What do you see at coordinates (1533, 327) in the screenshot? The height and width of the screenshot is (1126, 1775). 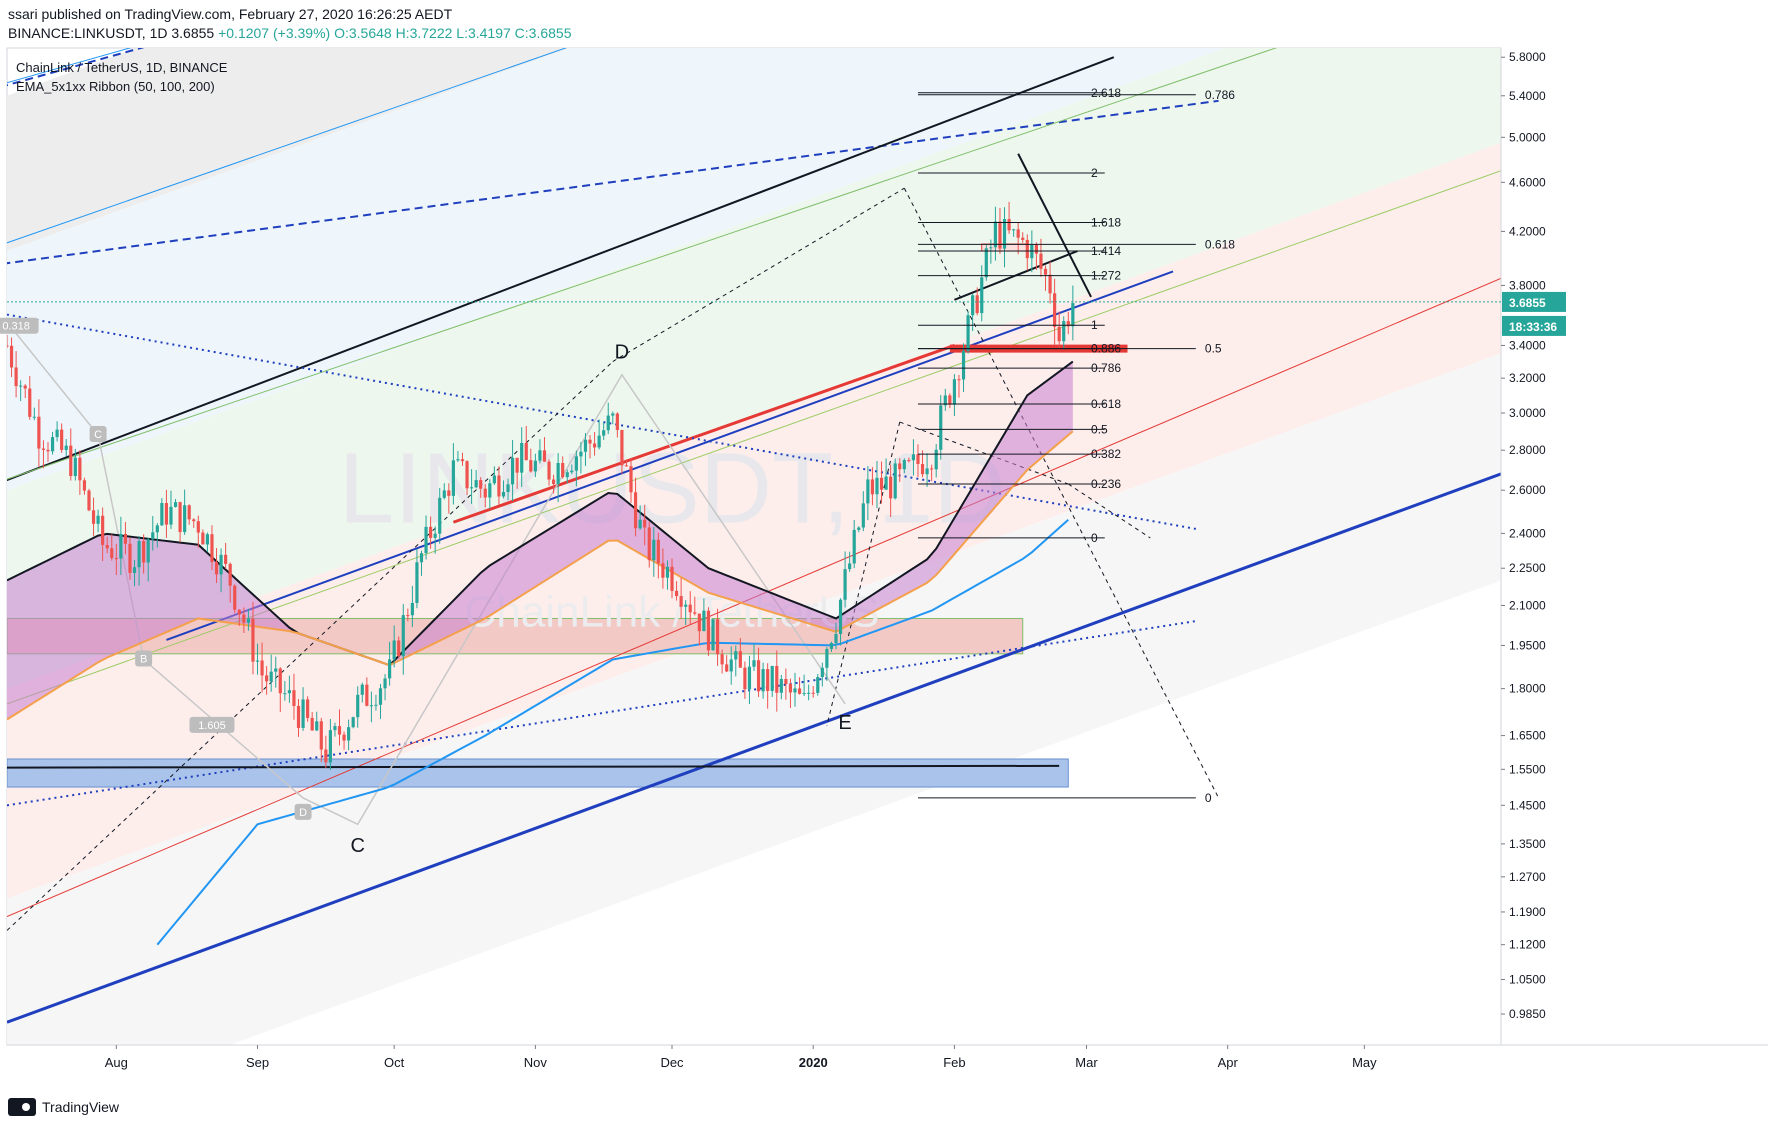 I see `countdown-label: 18:33:36` at bounding box center [1533, 327].